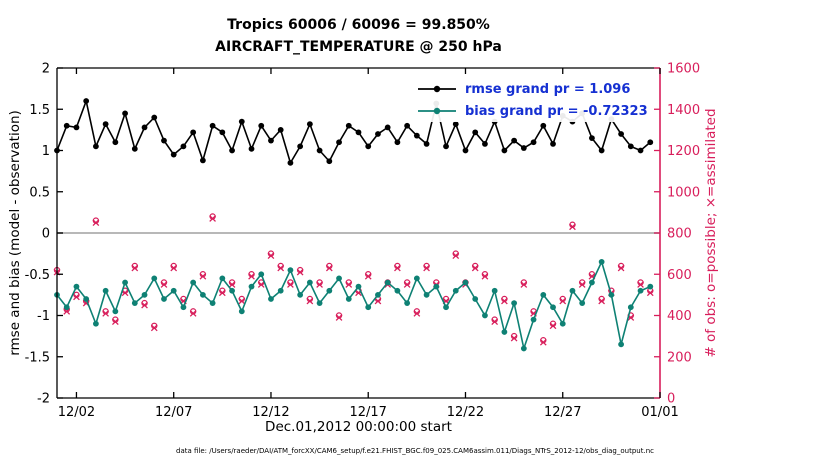  What do you see at coordinates (15, 233) in the screenshot?
I see `y-axis-left-label: rmse and bias (model - observation)` at bounding box center [15, 233].